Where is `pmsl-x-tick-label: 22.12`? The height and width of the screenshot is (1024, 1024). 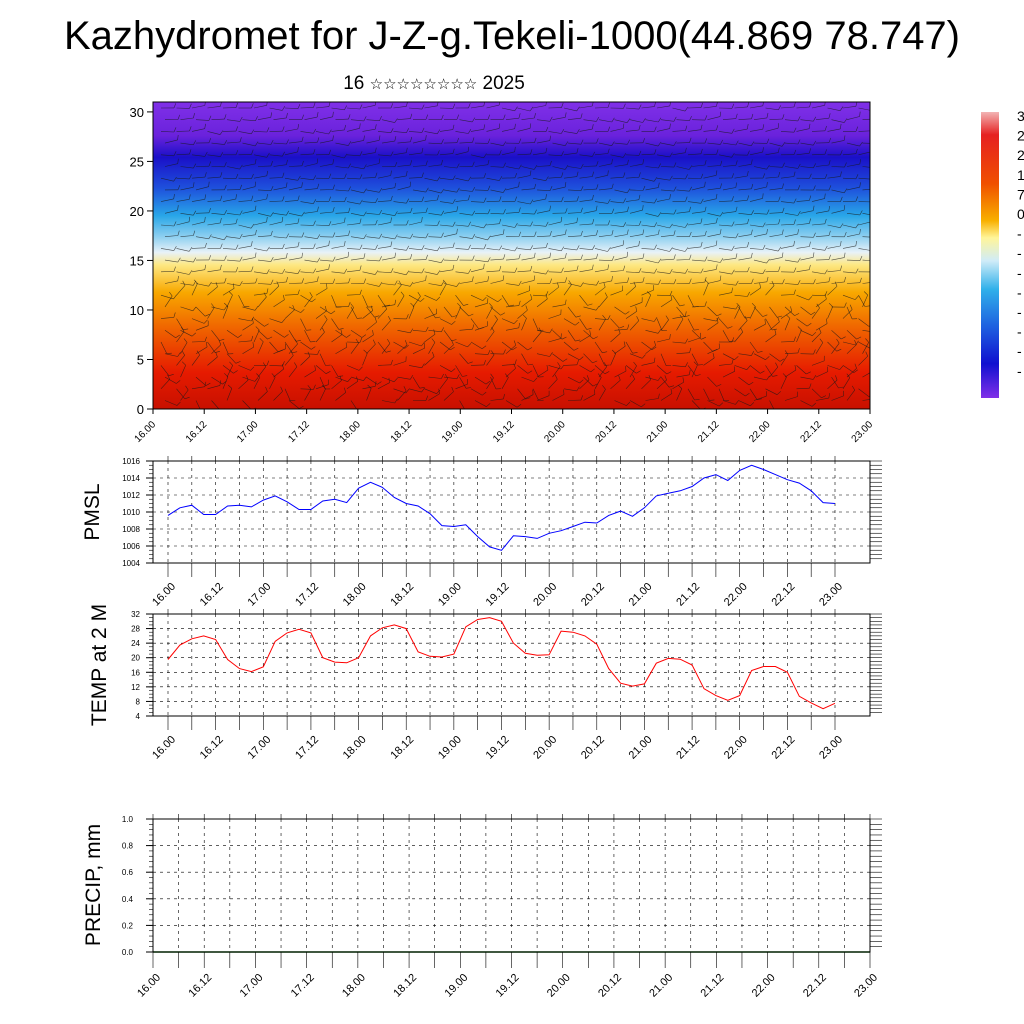
pmsl-x-tick-label: 22.12 is located at coordinates (784, 595).